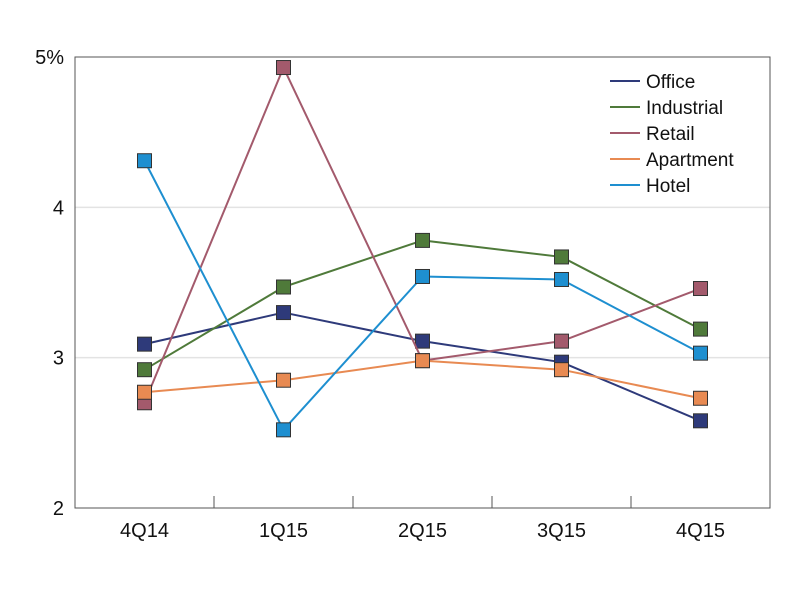  Describe the element at coordinates (144, 531) in the screenshot. I see `x-tick-label: 4Q14` at that location.